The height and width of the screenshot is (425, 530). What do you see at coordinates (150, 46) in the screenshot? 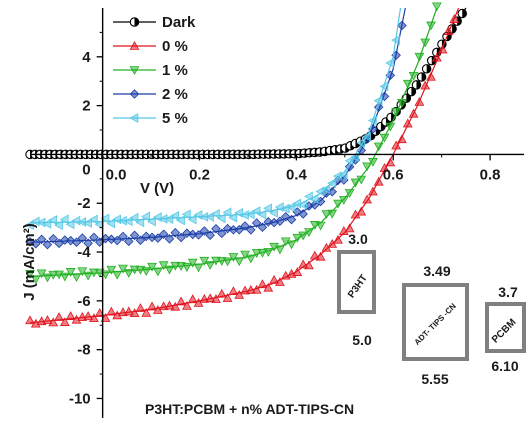
I see `legend-item-1: 0 %` at bounding box center [150, 46].